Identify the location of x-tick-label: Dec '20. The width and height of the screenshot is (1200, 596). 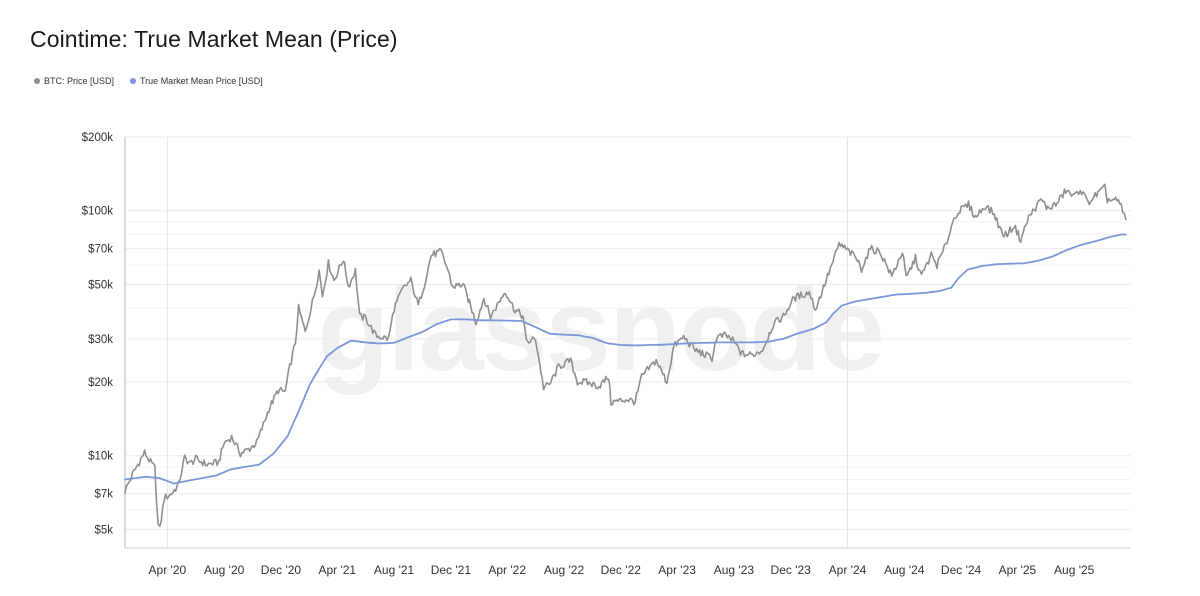
(281, 570).